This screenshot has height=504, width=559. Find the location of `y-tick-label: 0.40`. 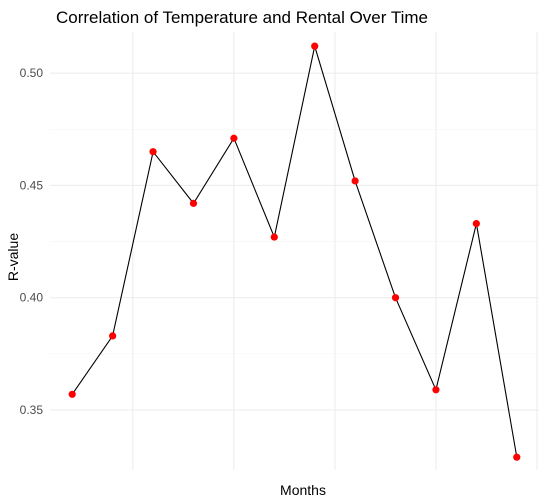

y-tick-label: 0.40 is located at coordinates (32, 298).